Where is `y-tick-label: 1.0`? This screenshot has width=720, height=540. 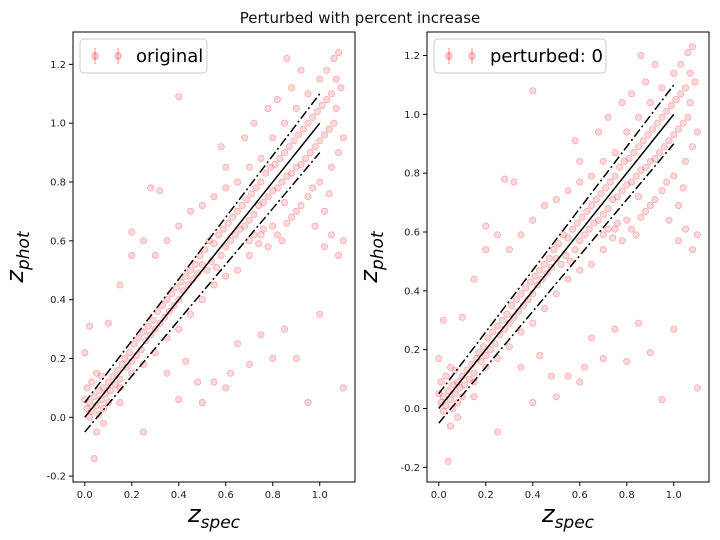 y-tick-label: 1.0 is located at coordinates (58, 124).